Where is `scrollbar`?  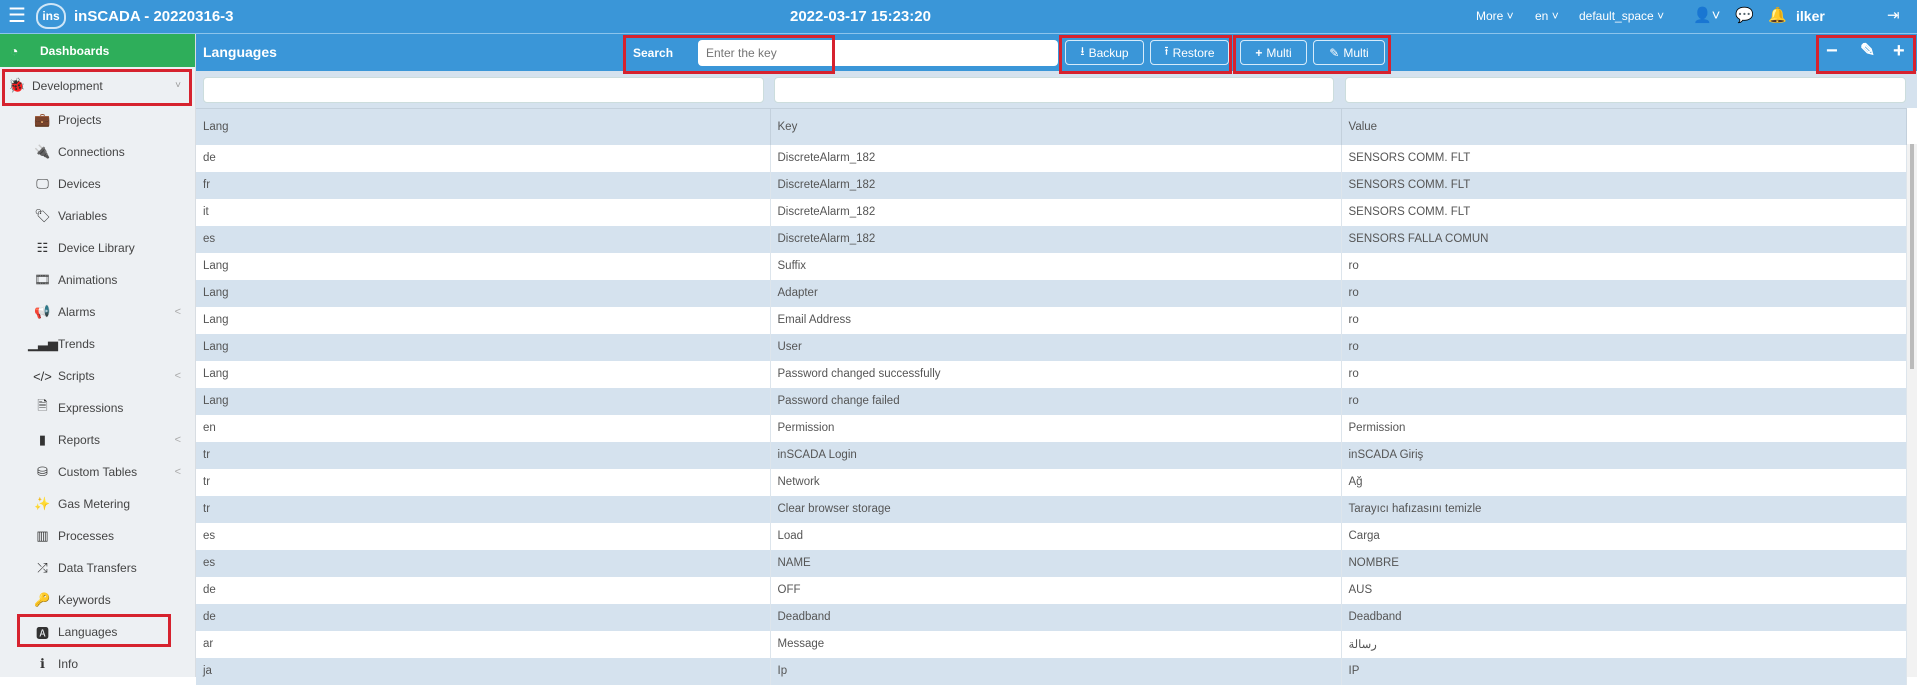
scrollbar is located at coordinates (1912, 410).